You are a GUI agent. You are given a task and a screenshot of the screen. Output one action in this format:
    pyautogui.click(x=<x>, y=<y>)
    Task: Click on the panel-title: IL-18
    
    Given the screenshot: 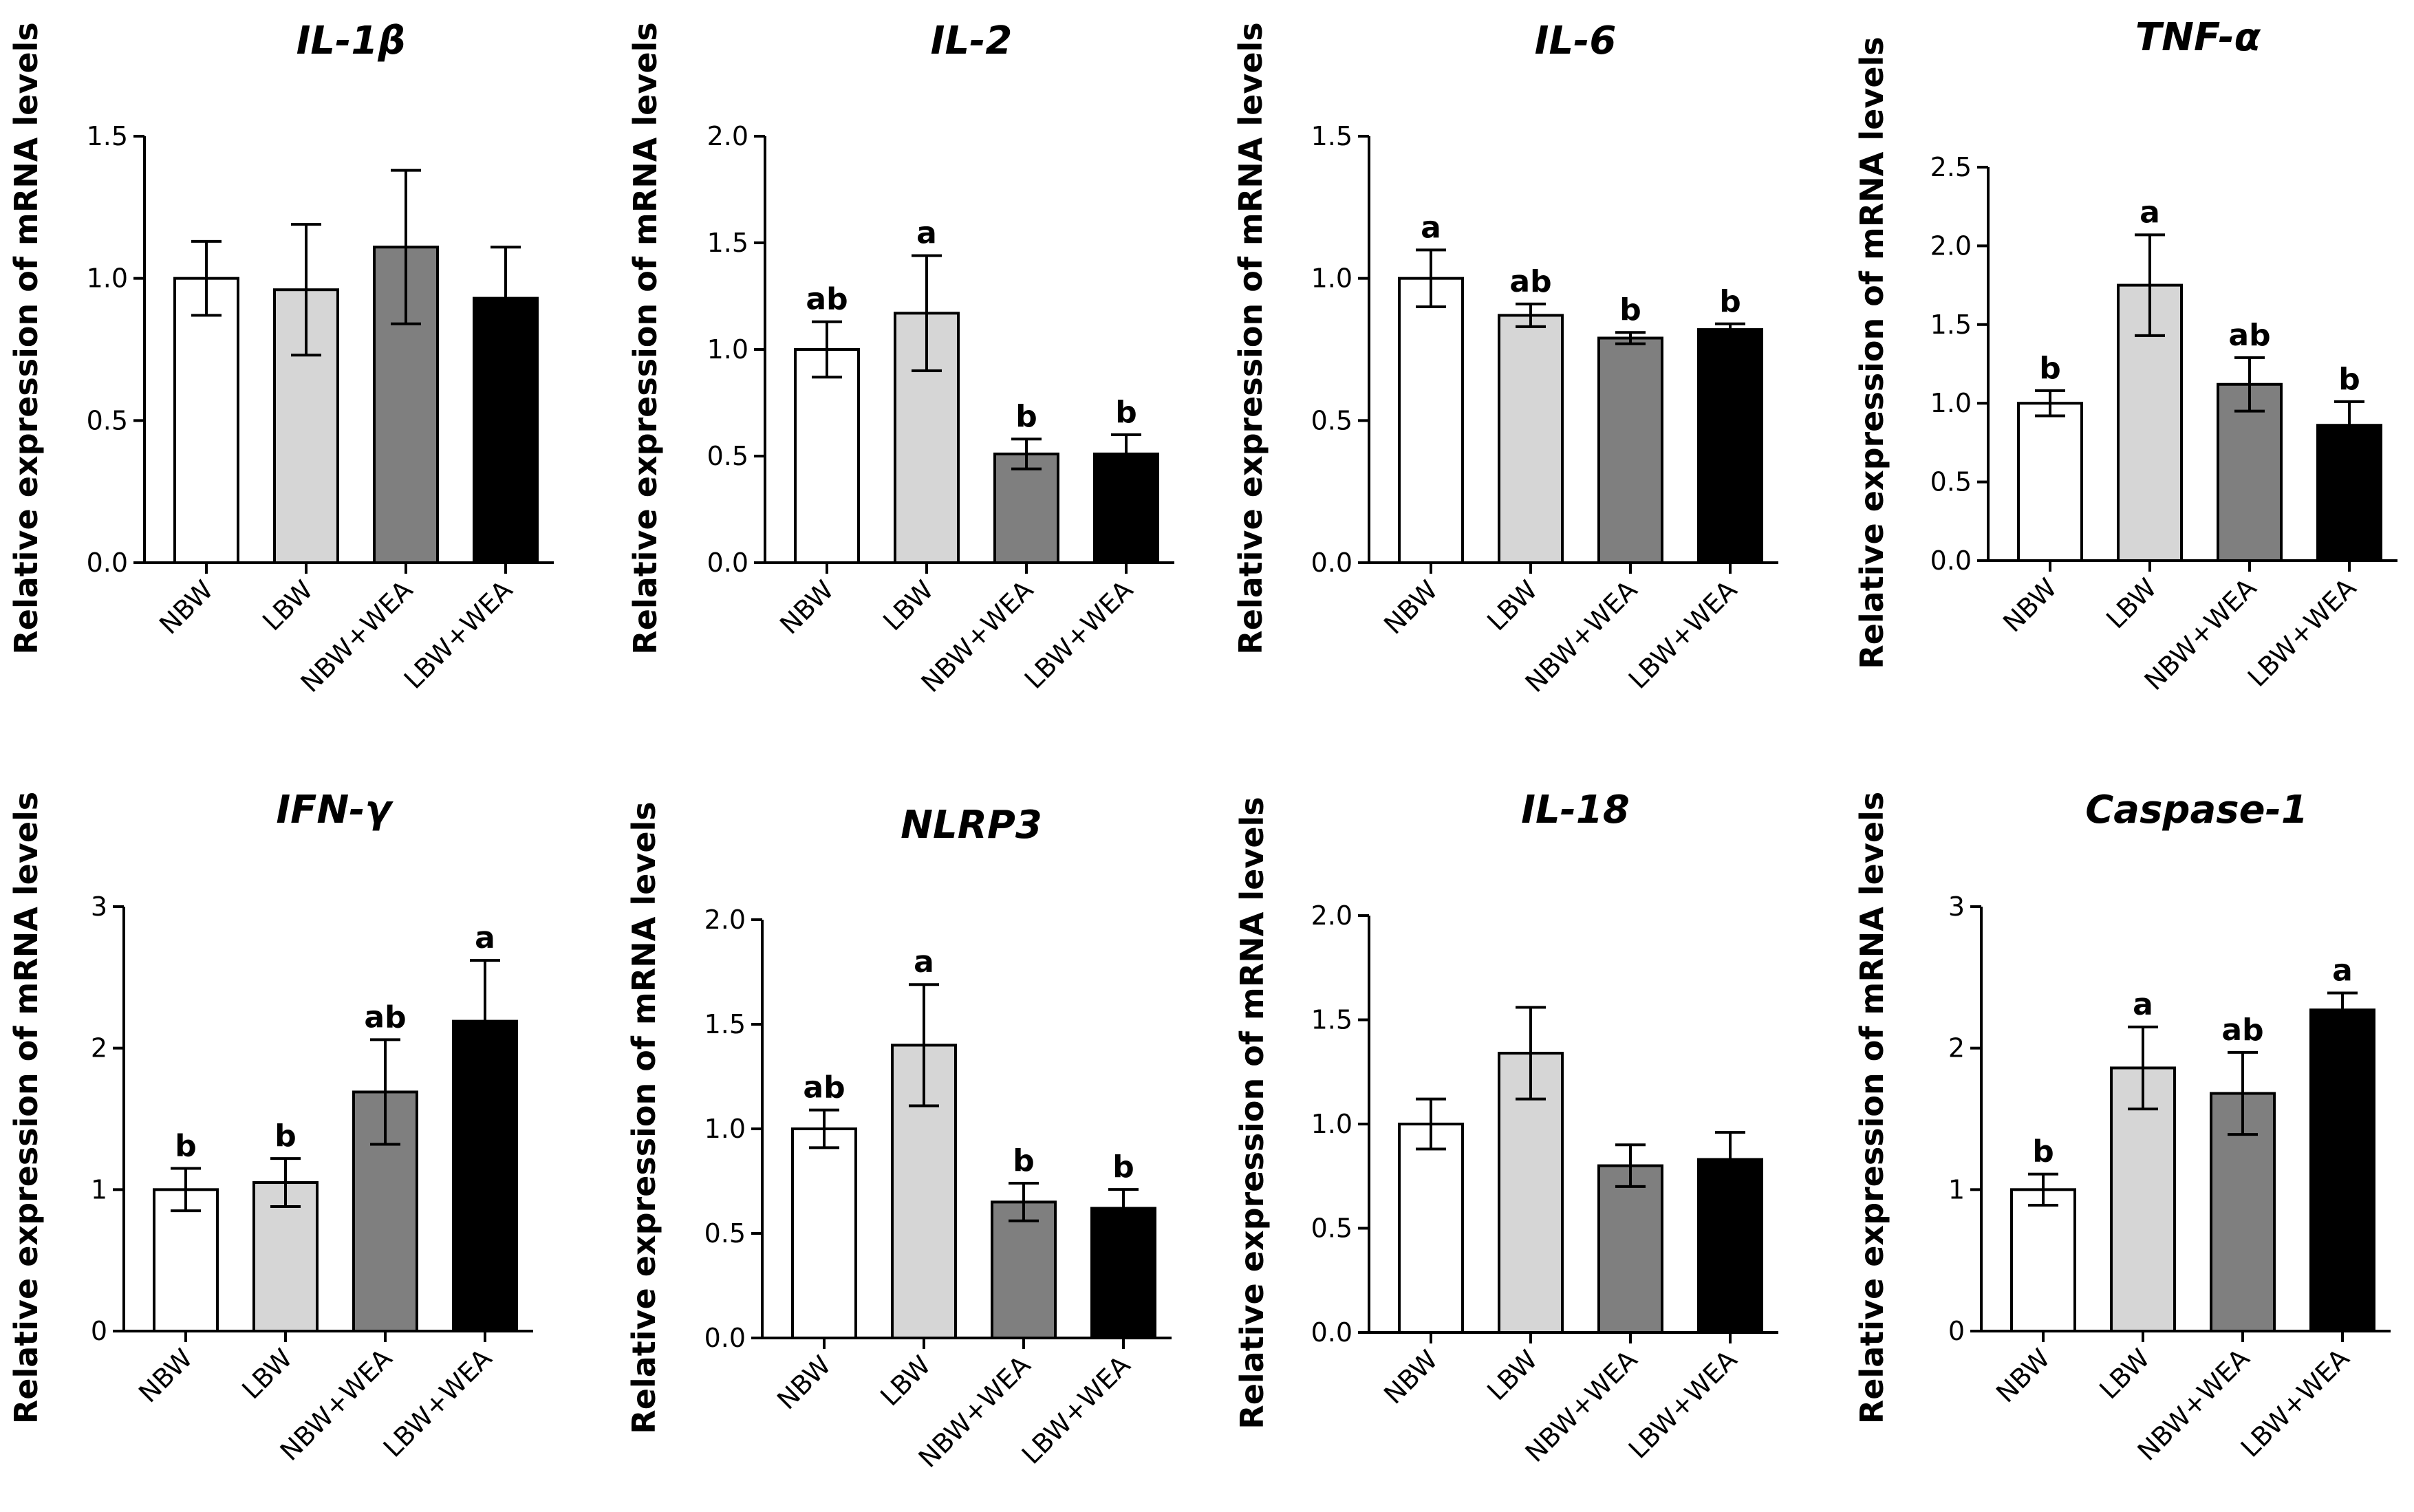 What is the action you would take?
    pyautogui.click(x=1575, y=810)
    